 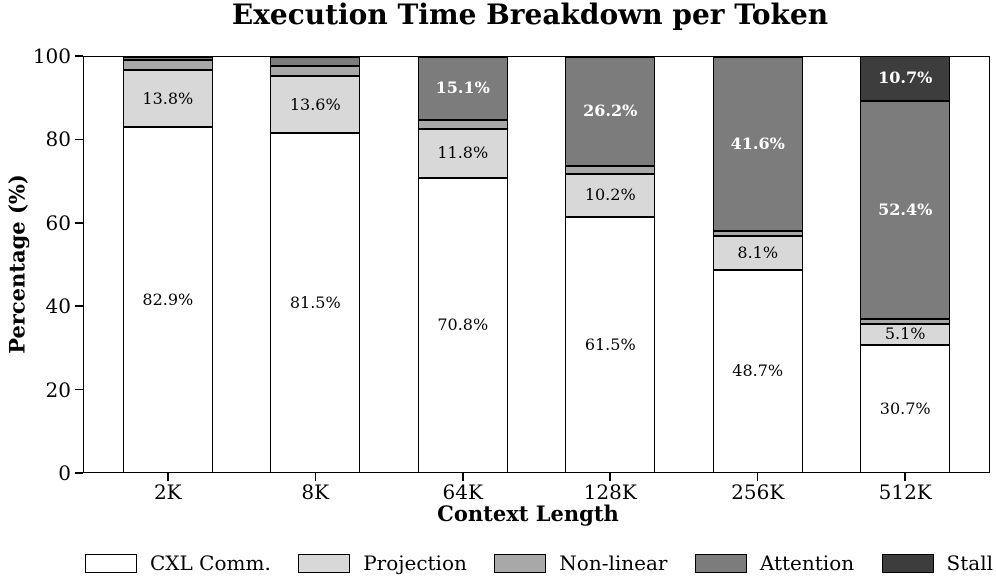 What do you see at coordinates (907, 563) in the screenshot?
I see `legend-swatch-stall` at bounding box center [907, 563].